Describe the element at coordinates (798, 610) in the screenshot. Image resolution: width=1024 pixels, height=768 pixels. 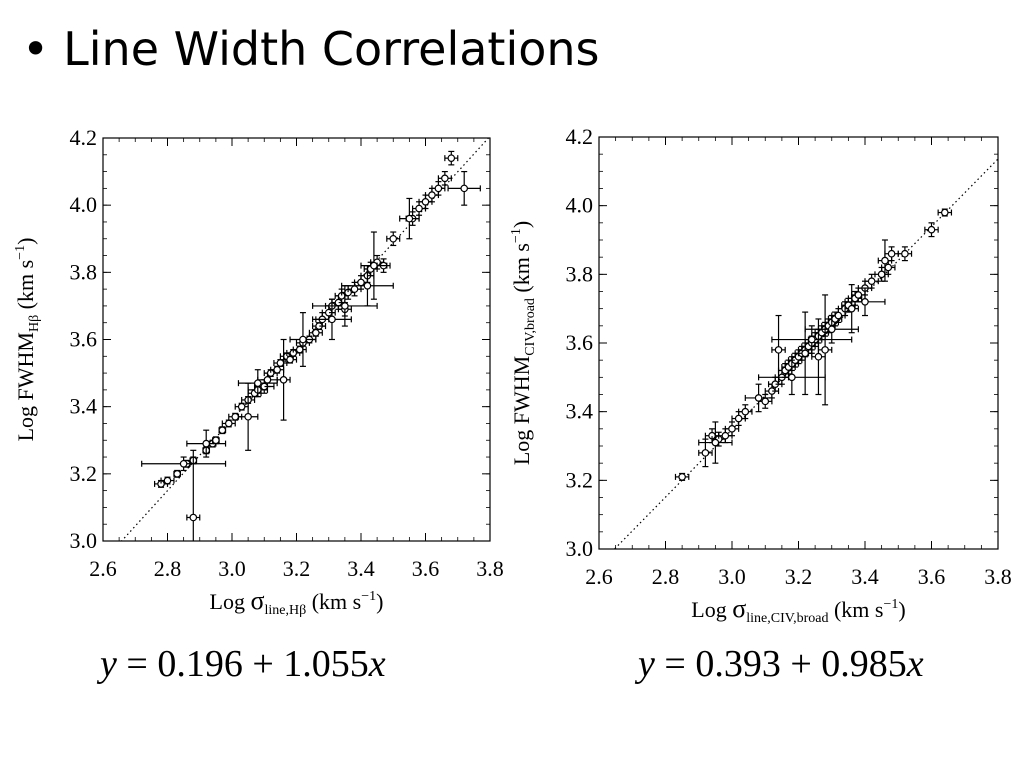
I see `x-axis-label: Log σline,CIV,broad (km s−1)` at that location.